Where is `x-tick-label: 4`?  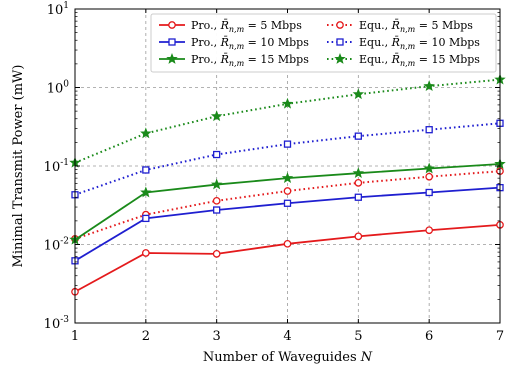
x-tick-label: 4 is located at coordinates (287, 336).